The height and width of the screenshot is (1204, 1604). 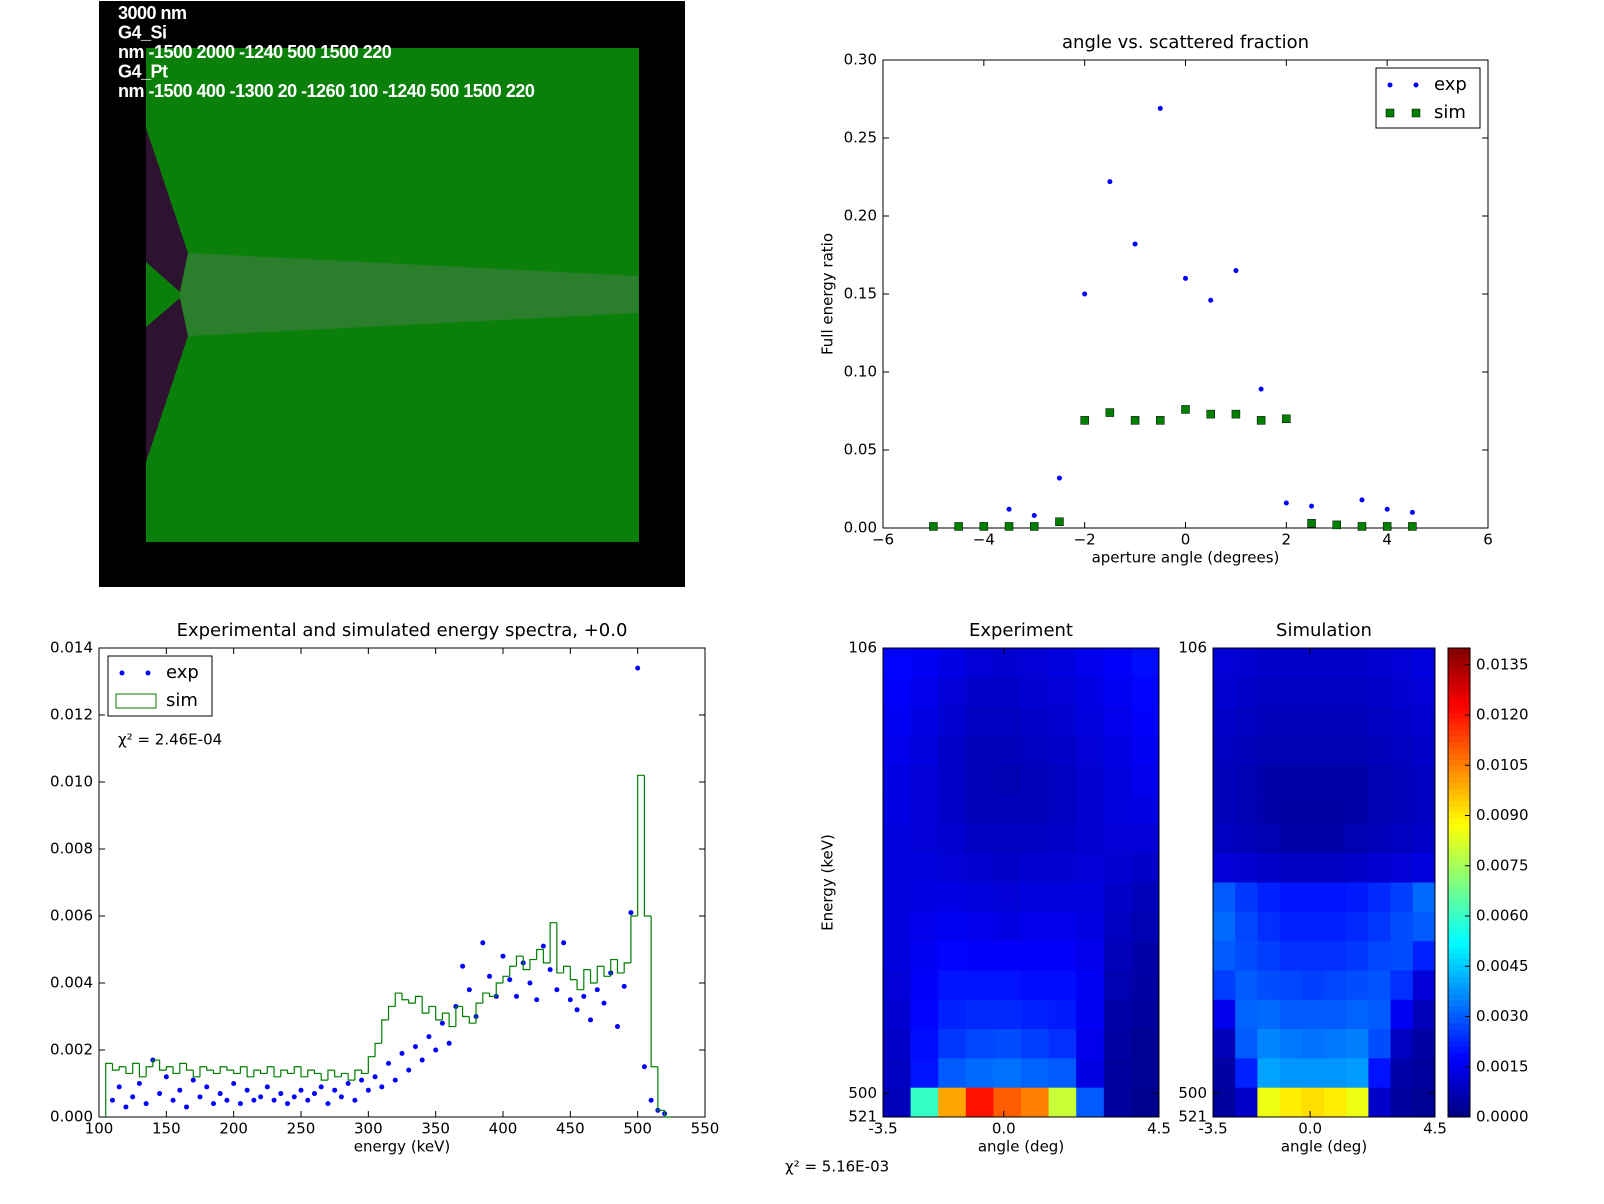 I want to click on colorbar-tick-label: 0.0030, so click(x=1502, y=1016).